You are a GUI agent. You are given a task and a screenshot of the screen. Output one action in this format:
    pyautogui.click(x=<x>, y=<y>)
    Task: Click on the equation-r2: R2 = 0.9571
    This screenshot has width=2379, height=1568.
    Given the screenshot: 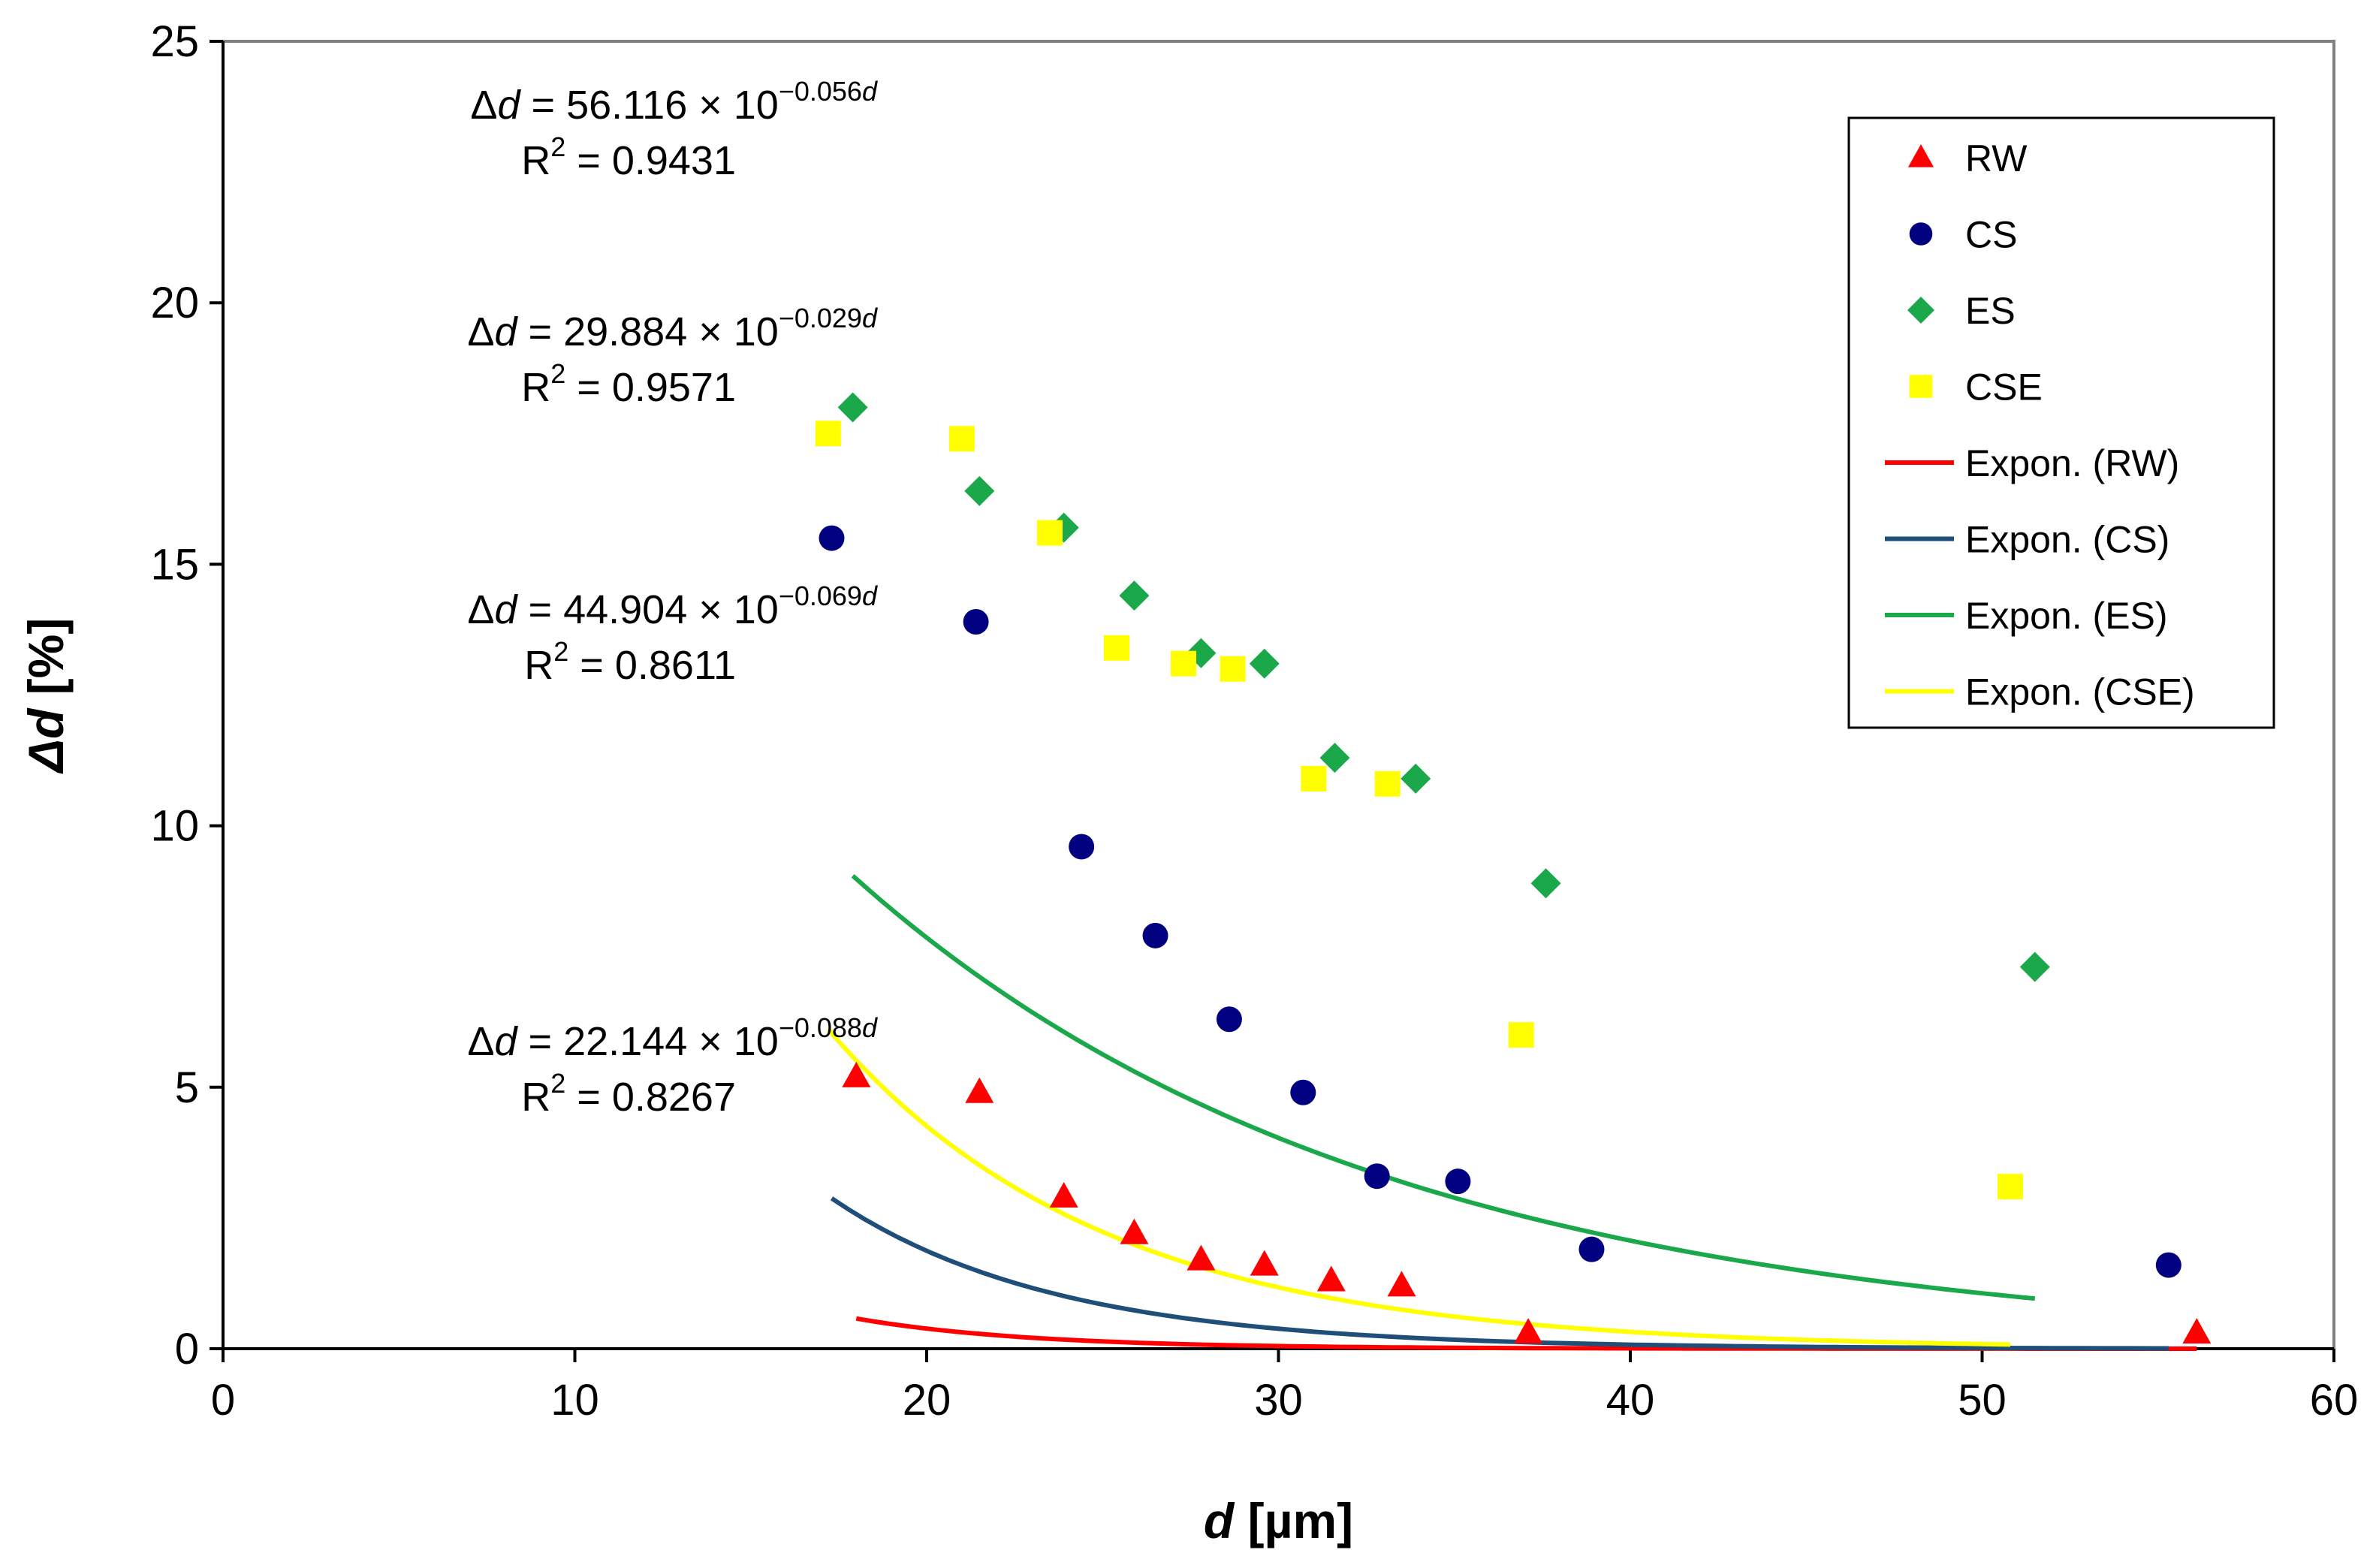 What is the action you would take?
    pyautogui.click(x=628, y=384)
    